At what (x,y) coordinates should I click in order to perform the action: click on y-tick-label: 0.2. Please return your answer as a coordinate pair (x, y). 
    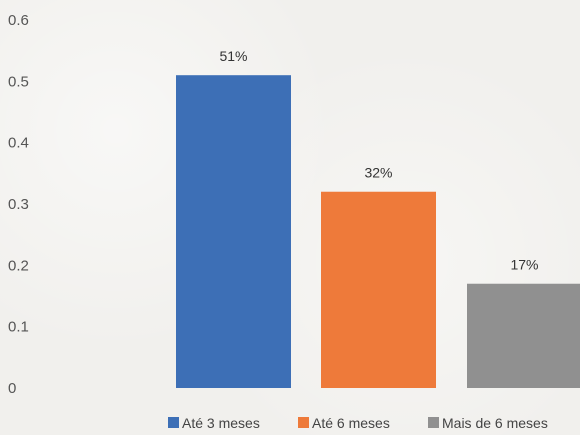
    Looking at the image, I should click on (18, 265).